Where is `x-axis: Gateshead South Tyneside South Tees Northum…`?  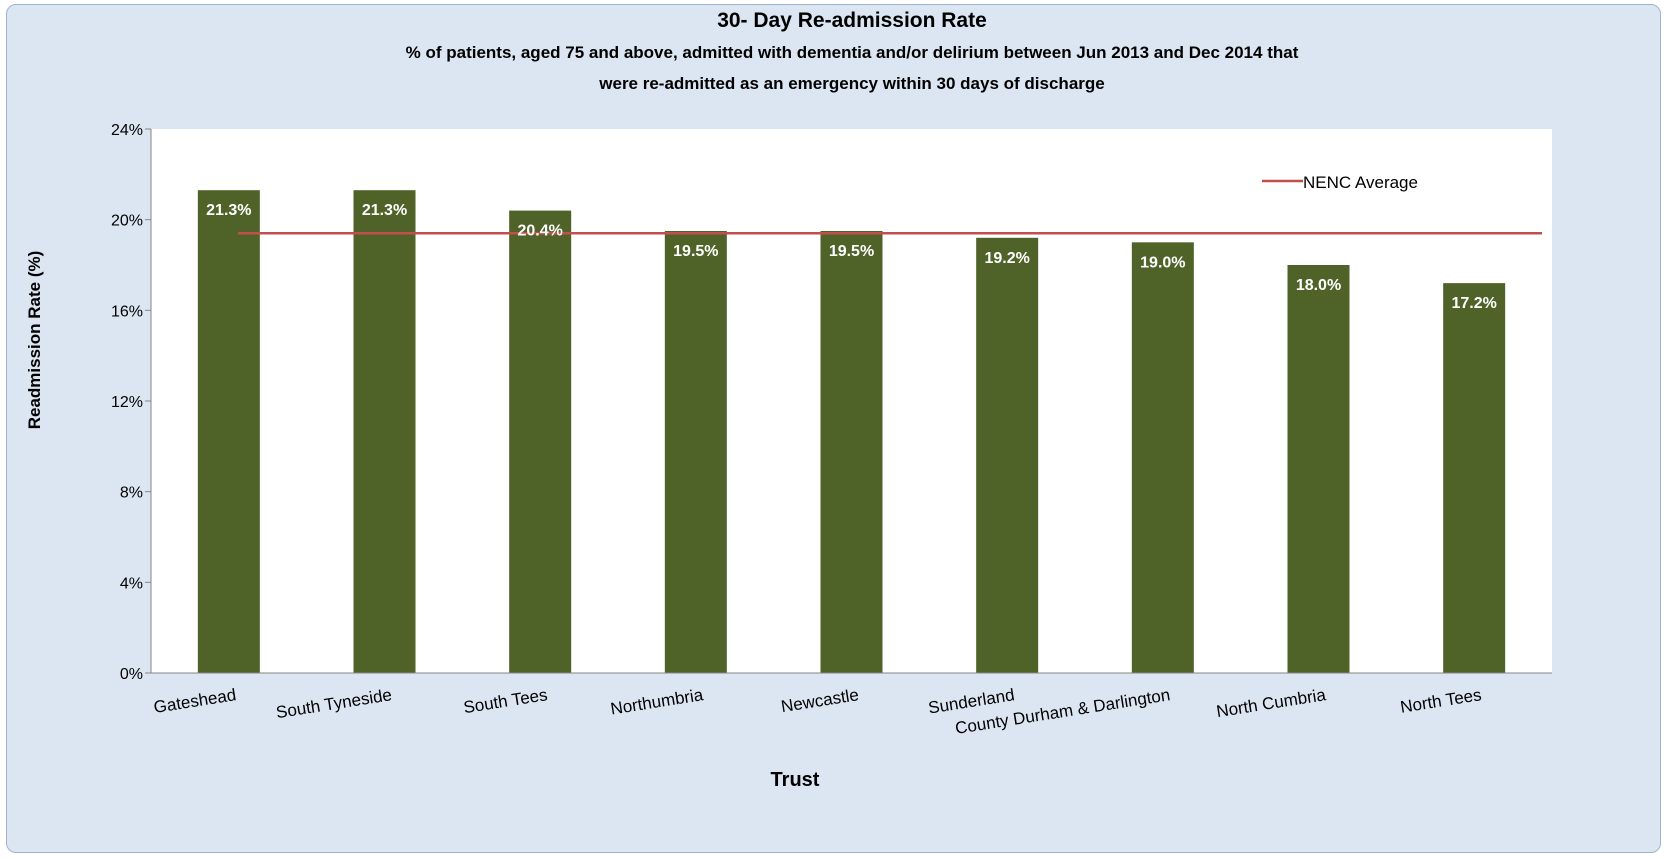 x-axis: Gateshead South Tyneside South Tees Northum… is located at coordinates (851, 705).